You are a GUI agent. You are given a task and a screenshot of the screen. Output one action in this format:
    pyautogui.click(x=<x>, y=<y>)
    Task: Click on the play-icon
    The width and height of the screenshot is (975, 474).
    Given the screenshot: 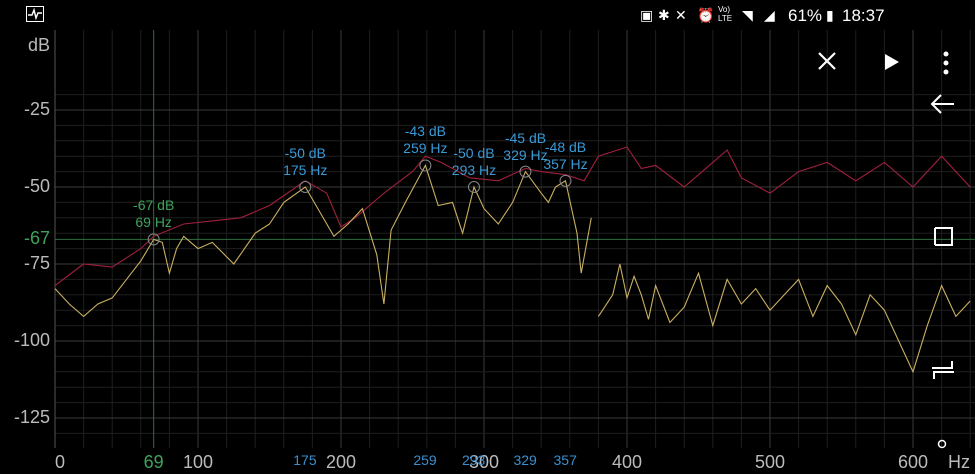 What is the action you would take?
    pyautogui.click(x=892, y=62)
    